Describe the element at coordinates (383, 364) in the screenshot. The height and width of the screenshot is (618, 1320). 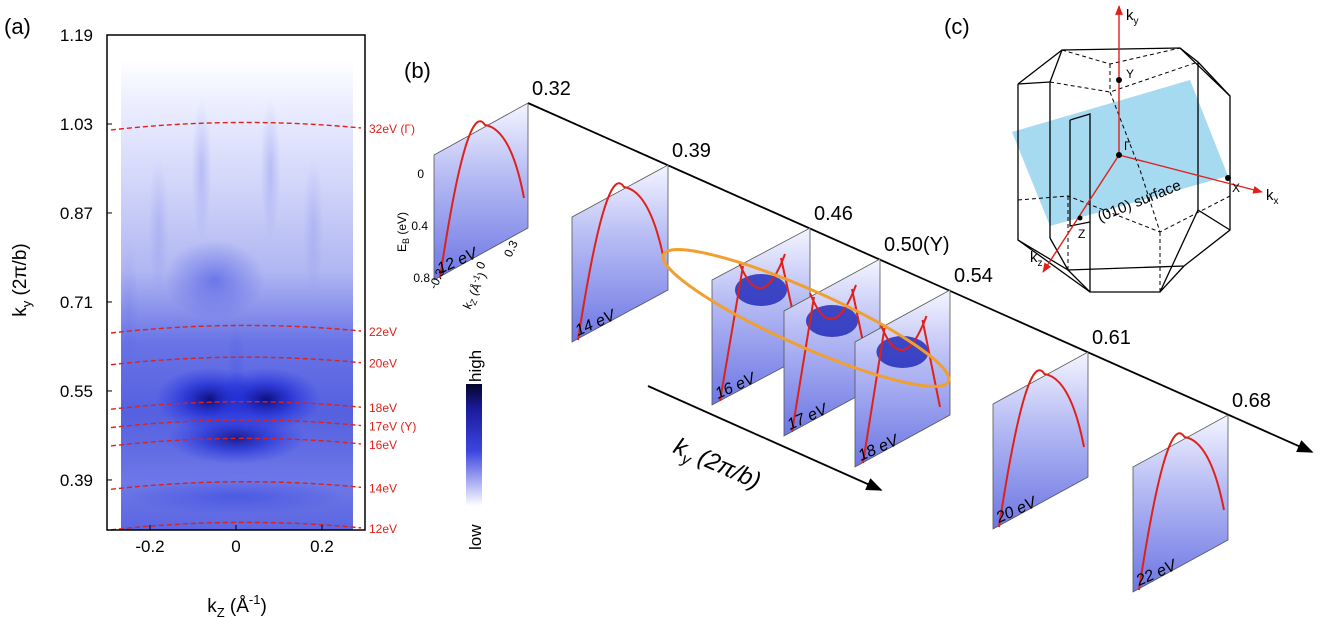
I see `cut-label: 20eV` at that location.